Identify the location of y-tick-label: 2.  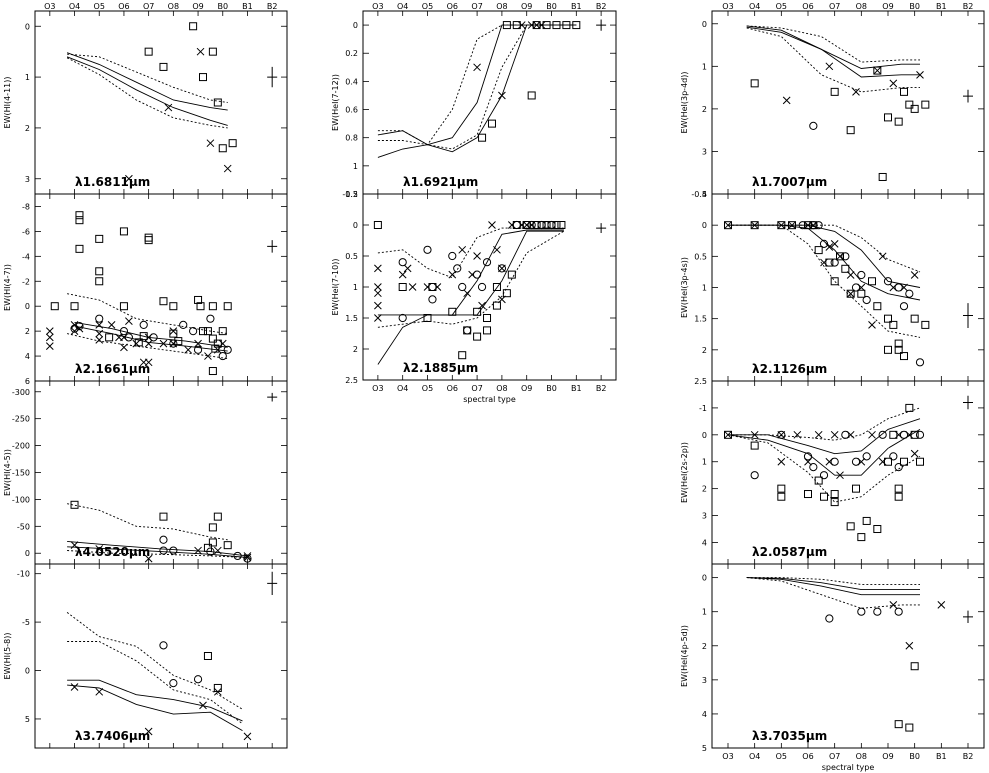
(27, 331).